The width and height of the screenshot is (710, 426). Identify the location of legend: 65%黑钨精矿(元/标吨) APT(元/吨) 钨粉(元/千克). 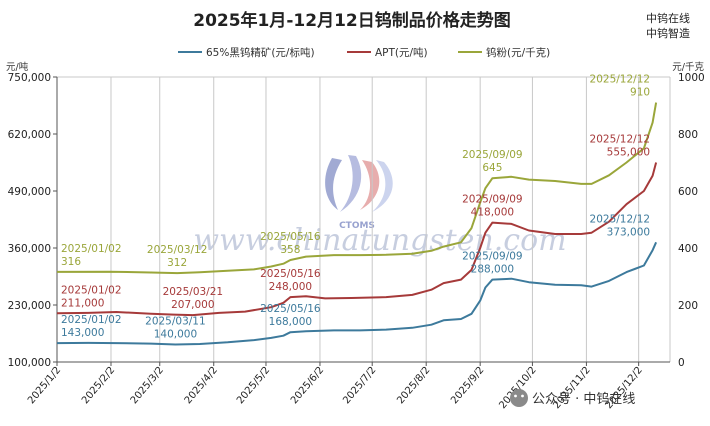
(364, 52).